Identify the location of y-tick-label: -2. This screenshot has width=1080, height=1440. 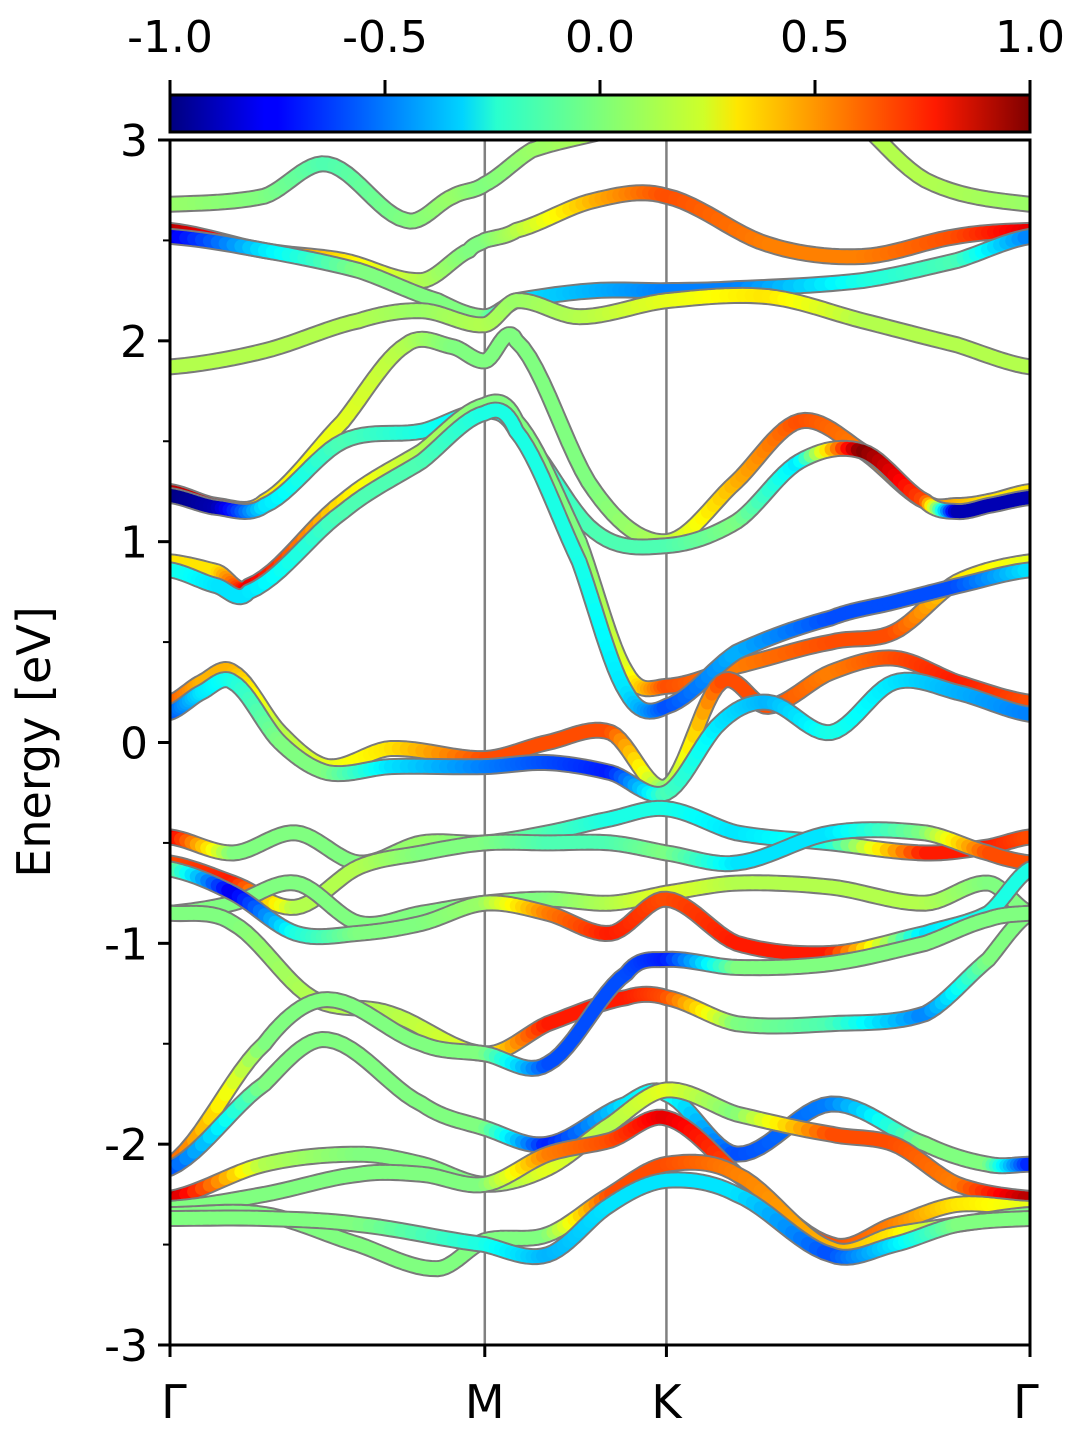
(126, 1145).